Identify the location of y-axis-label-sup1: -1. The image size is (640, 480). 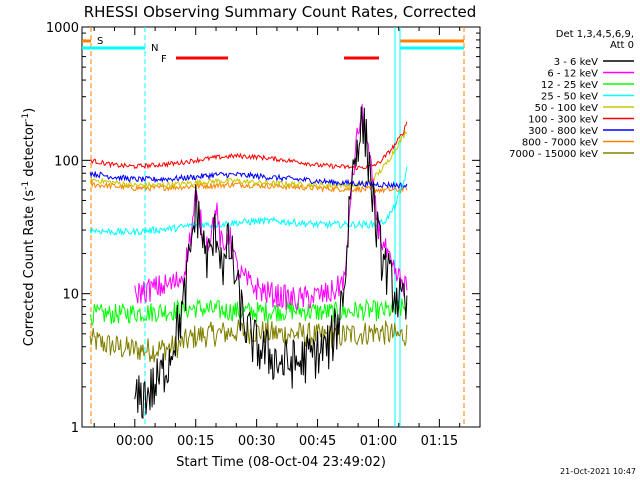
(26, 185).